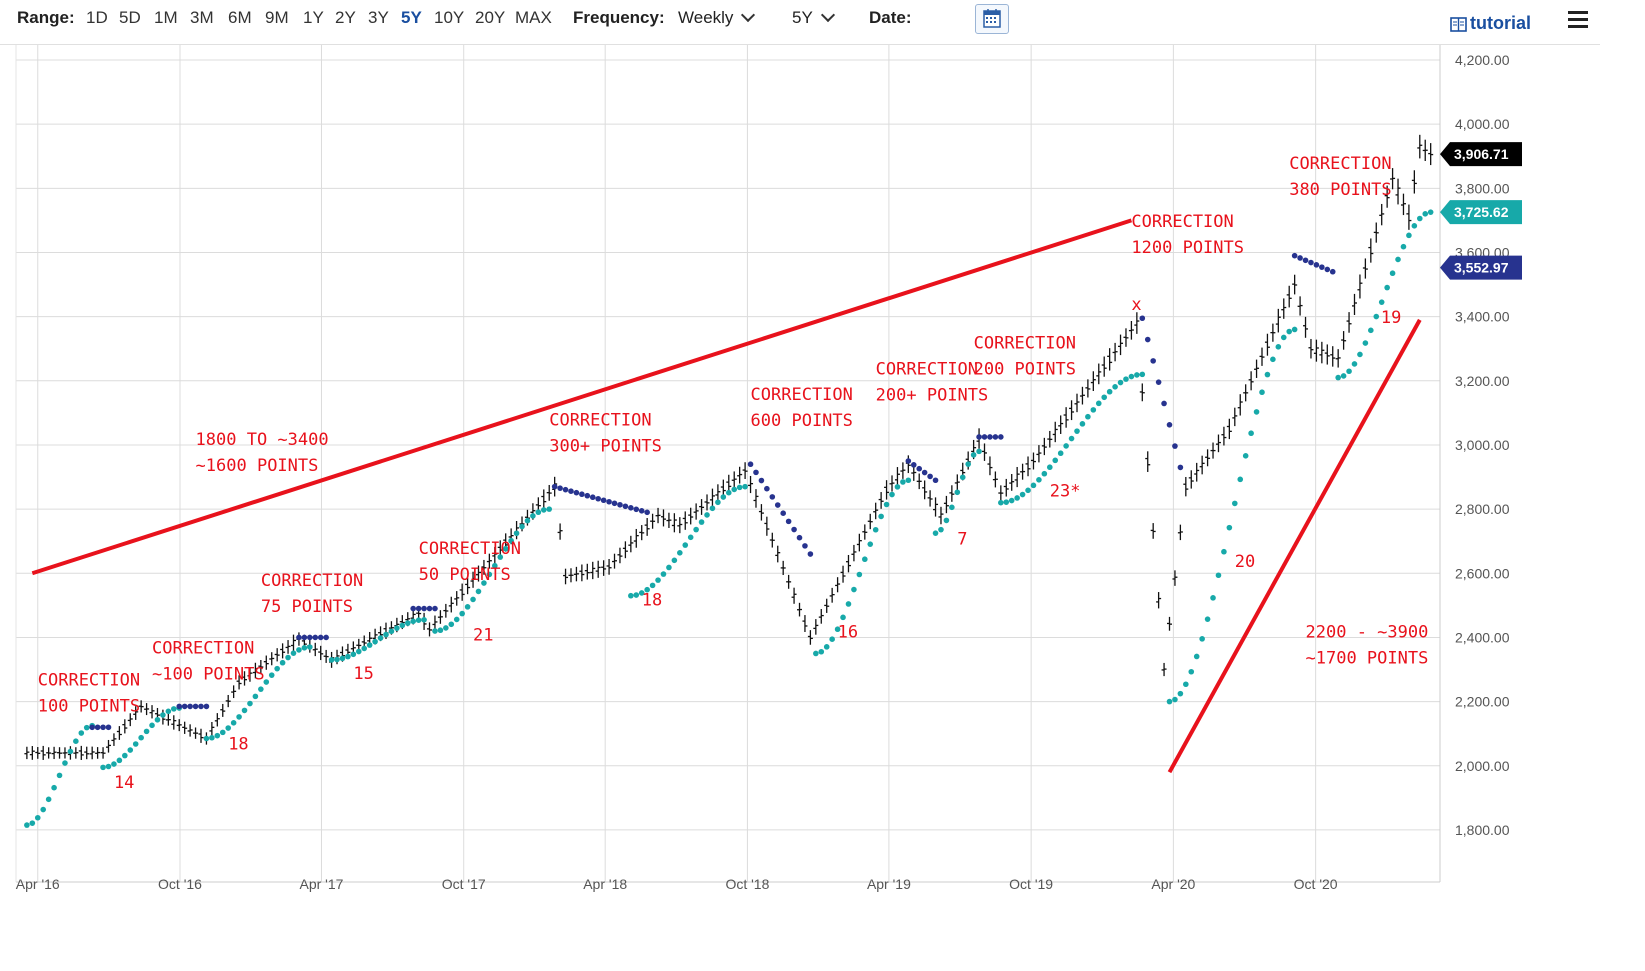 This screenshot has width=1645, height=971. Describe the element at coordinates (313, 17) in the screenshot. I see `range-1y-button: 1Y` at that location.